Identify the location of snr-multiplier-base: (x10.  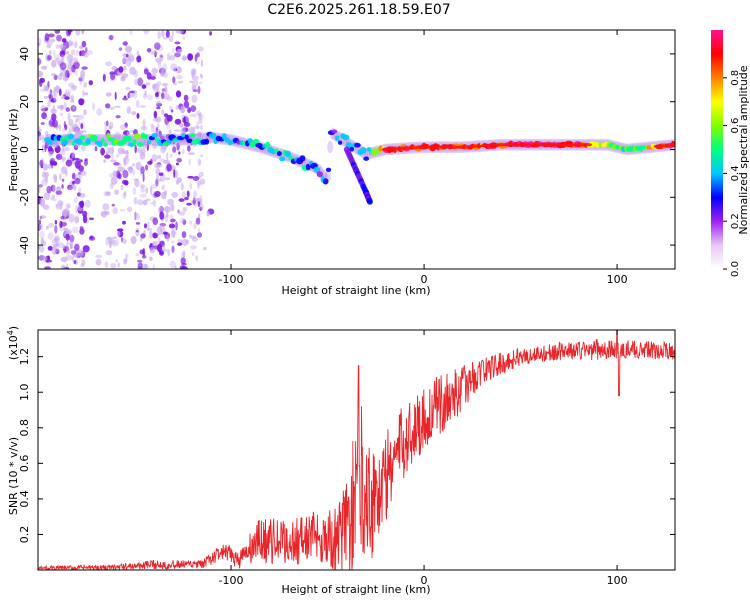
(13, 347).